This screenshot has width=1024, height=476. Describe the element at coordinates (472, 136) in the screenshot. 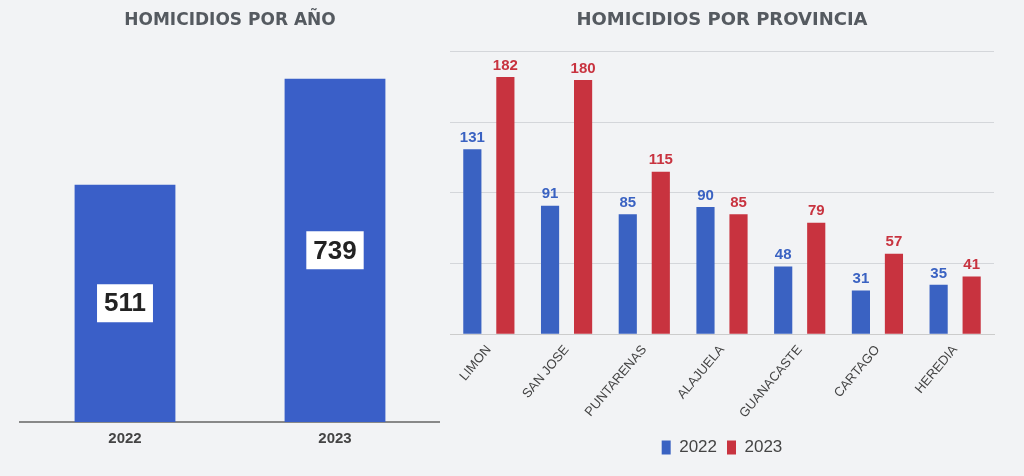

I see `data-label: 131` at that location.